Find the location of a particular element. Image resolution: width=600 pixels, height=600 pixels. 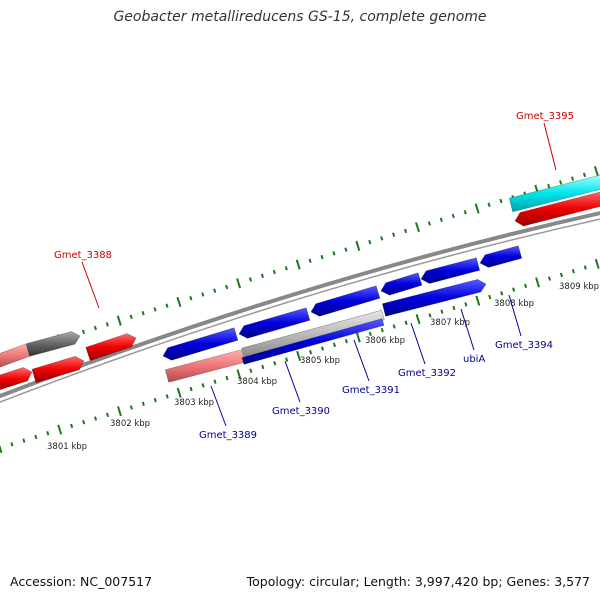

gene-block-cyan is located at coordinates (554, 193).